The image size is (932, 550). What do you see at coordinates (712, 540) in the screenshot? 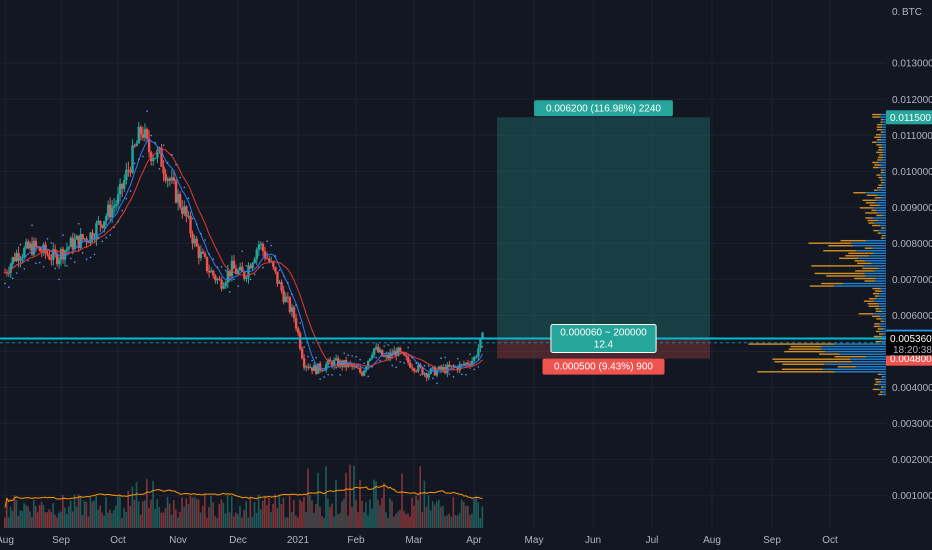
I see `time-tick-label: Aug` at bounding box center [712, 540].